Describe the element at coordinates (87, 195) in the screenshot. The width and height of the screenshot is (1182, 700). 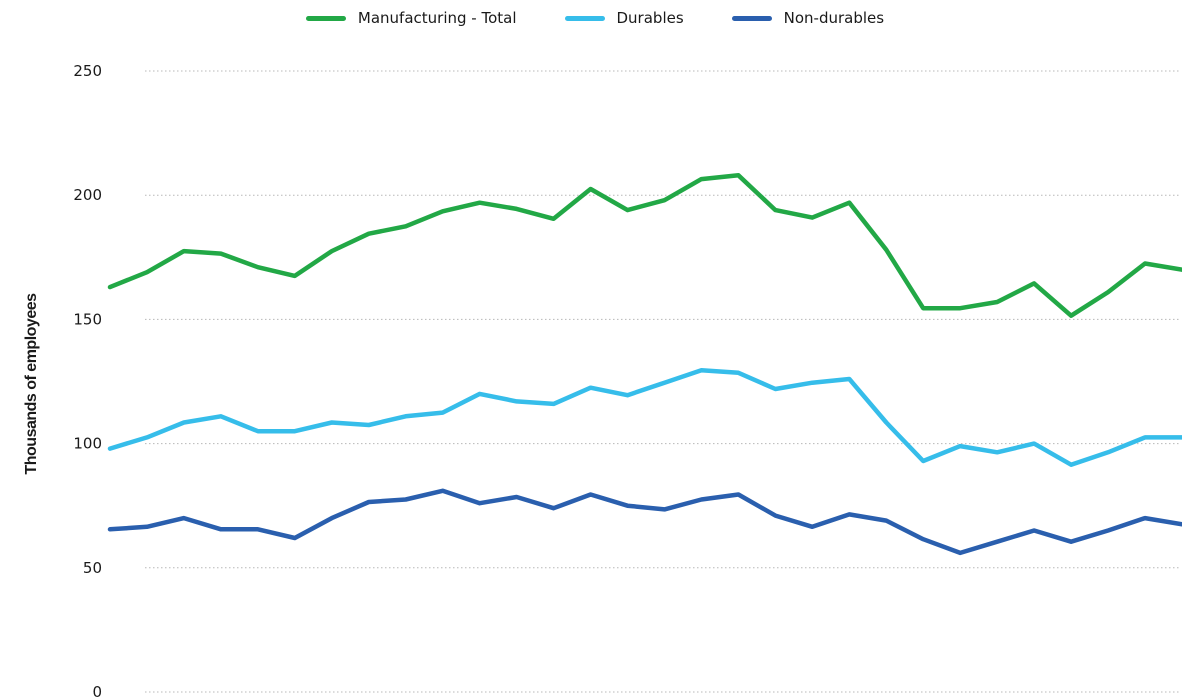
I see `y-tick-label-200: 200` at that location.